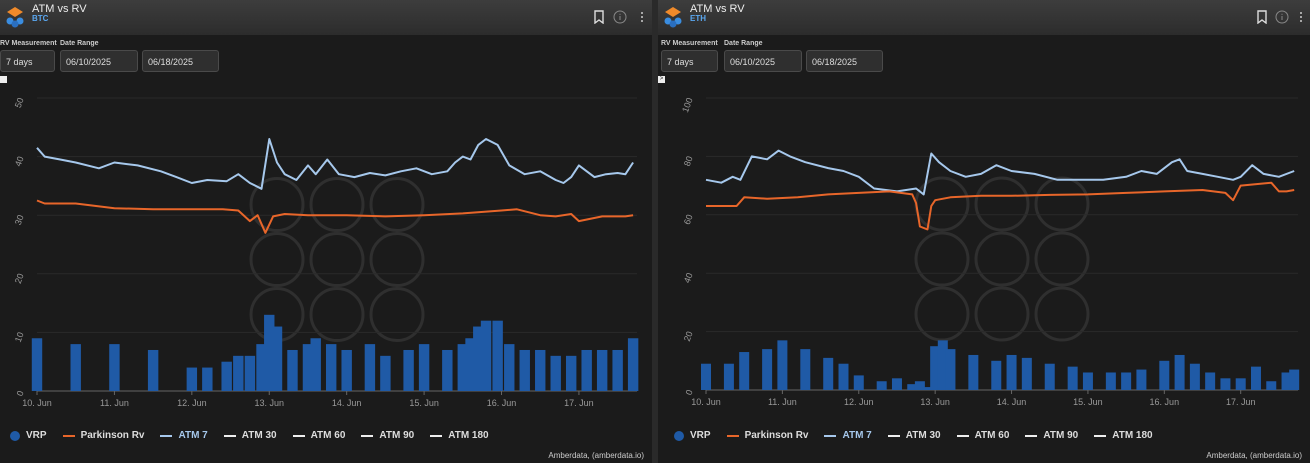 The width and height of the screenshot is (1310, 463). Describe the element at coordinates (335, 164) in the screenshot. I see `atm7-line` at that location.